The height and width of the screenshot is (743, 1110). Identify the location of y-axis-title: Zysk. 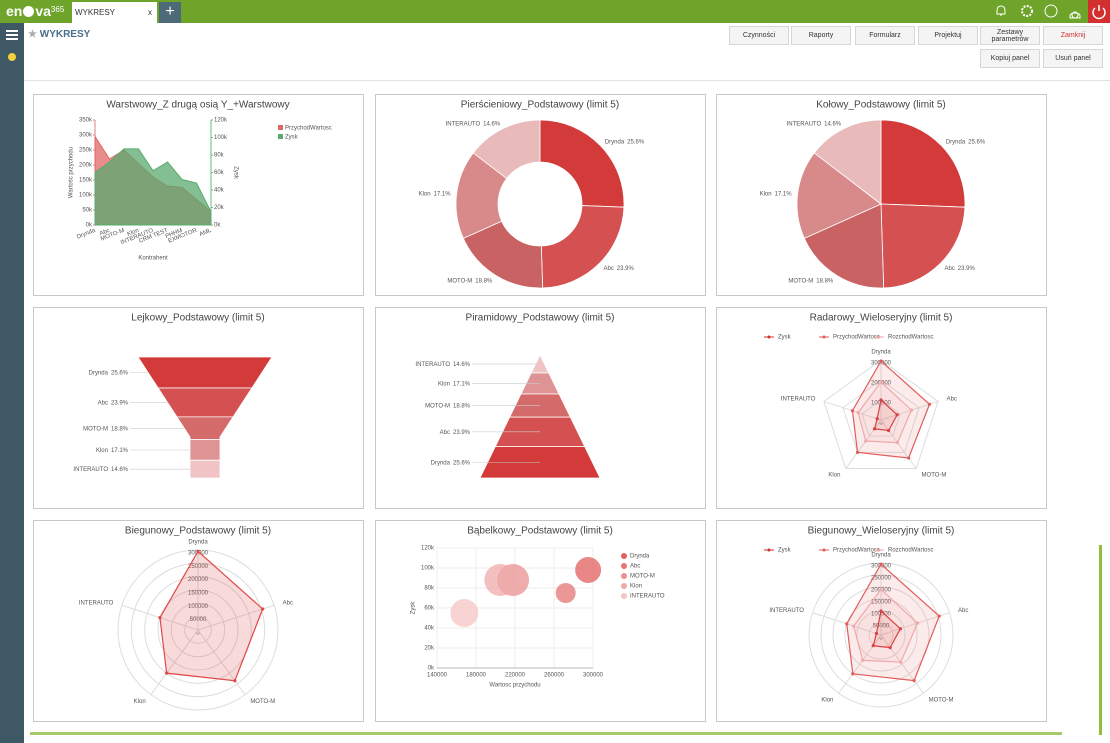
(414, 608).